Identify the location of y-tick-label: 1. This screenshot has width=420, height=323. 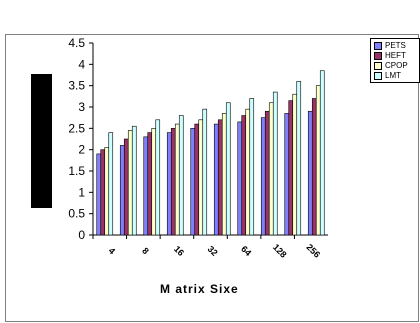
(81, 192).